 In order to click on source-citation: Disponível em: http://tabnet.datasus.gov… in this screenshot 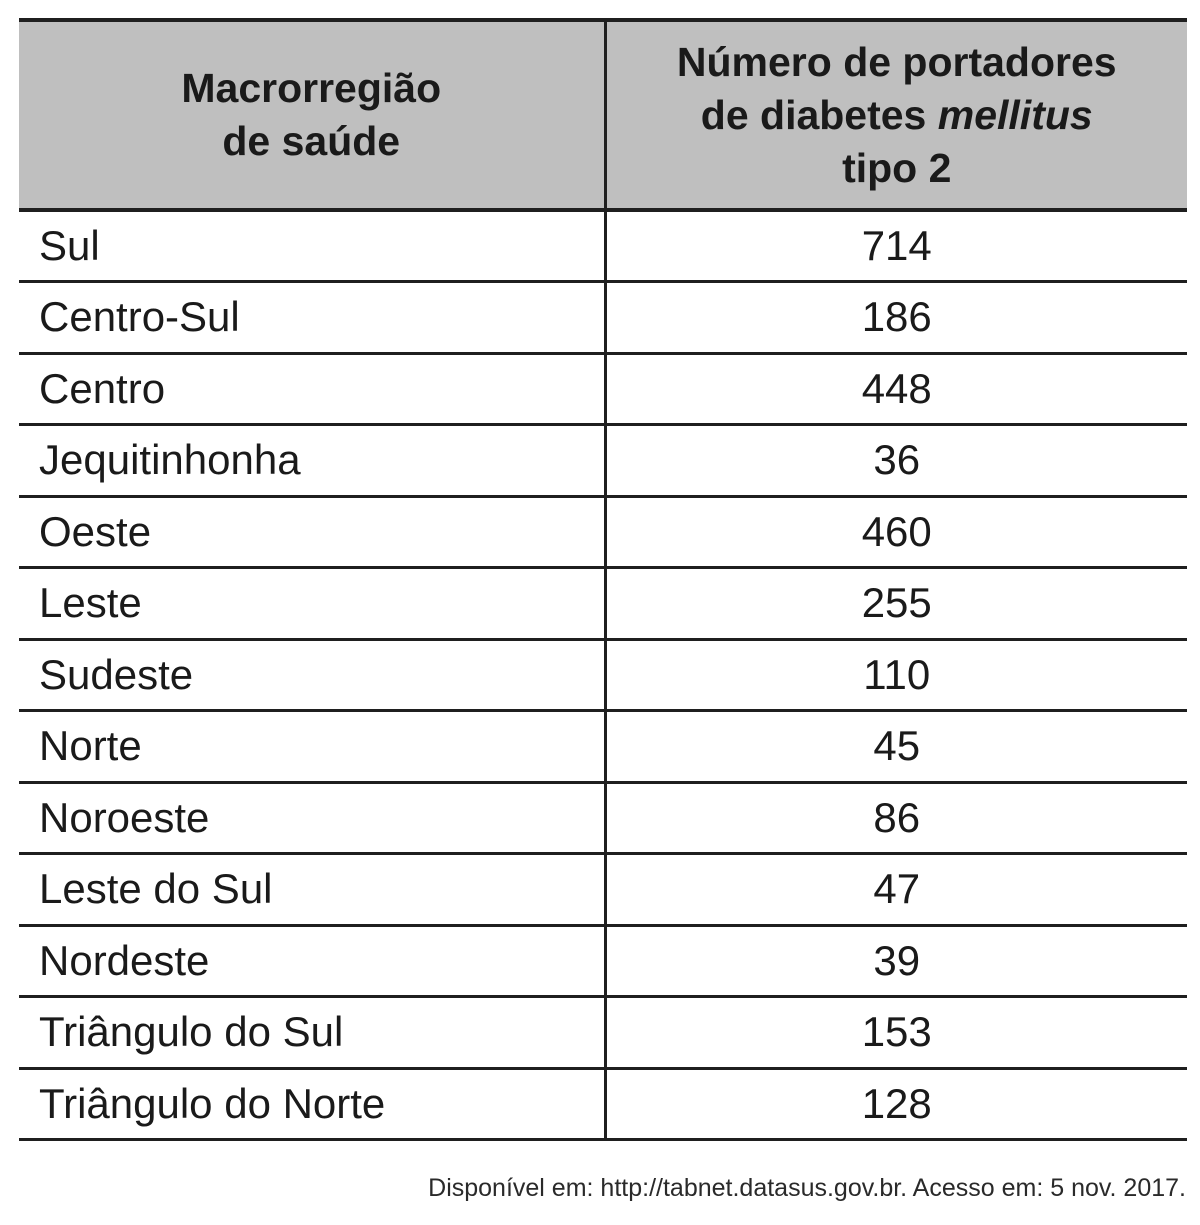, I will do `click(807, 1188)`.